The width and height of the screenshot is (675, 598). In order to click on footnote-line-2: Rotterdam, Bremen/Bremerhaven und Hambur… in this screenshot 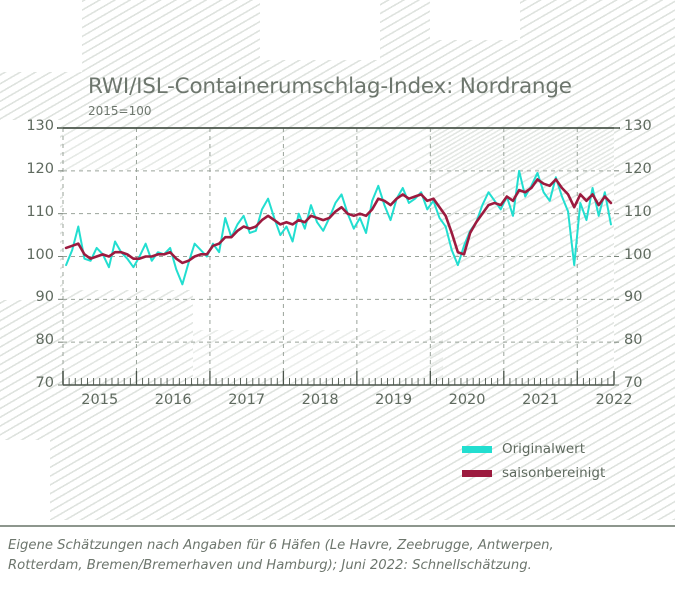, I will do `click(270, 566)`.